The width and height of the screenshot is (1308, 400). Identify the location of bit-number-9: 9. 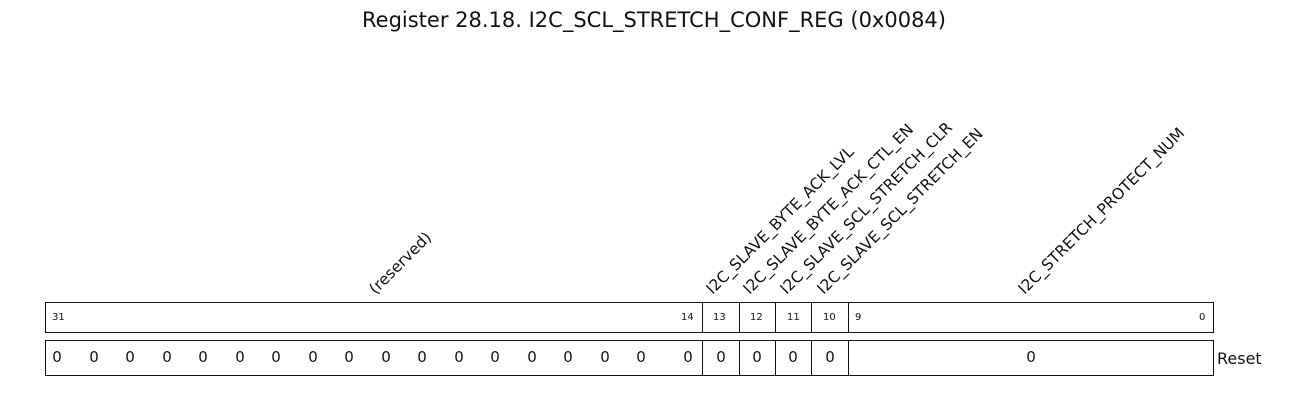
(858, 317).